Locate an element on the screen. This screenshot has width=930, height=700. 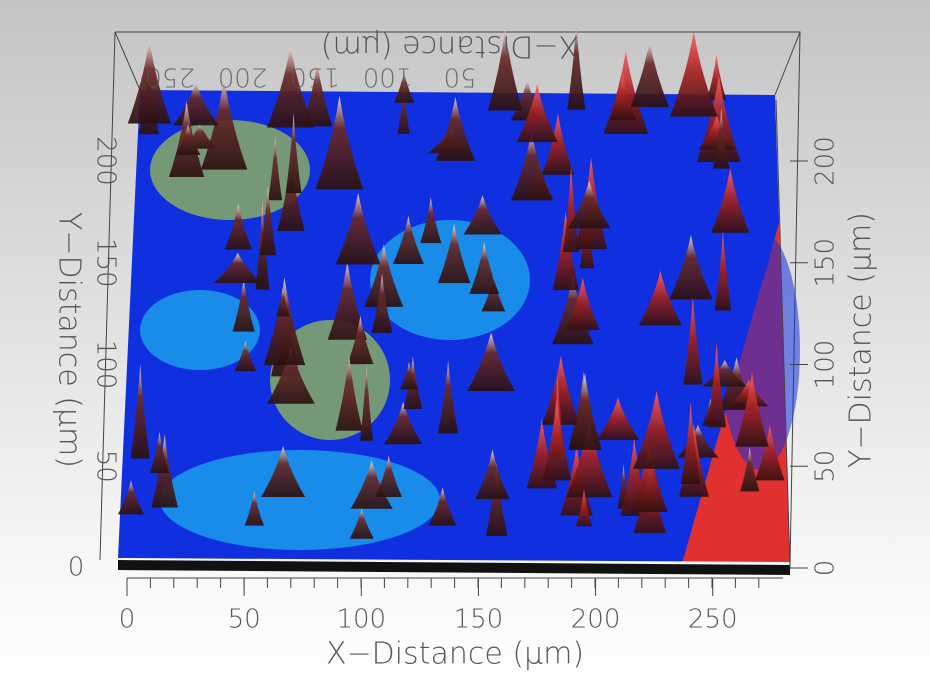
top-tick-label: 250 is located at coordinates (170, 77).